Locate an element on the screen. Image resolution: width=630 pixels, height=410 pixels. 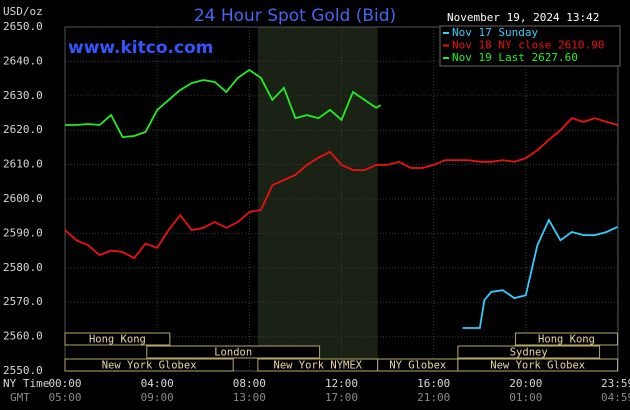
legend-box is located at coordinates (530, 46).